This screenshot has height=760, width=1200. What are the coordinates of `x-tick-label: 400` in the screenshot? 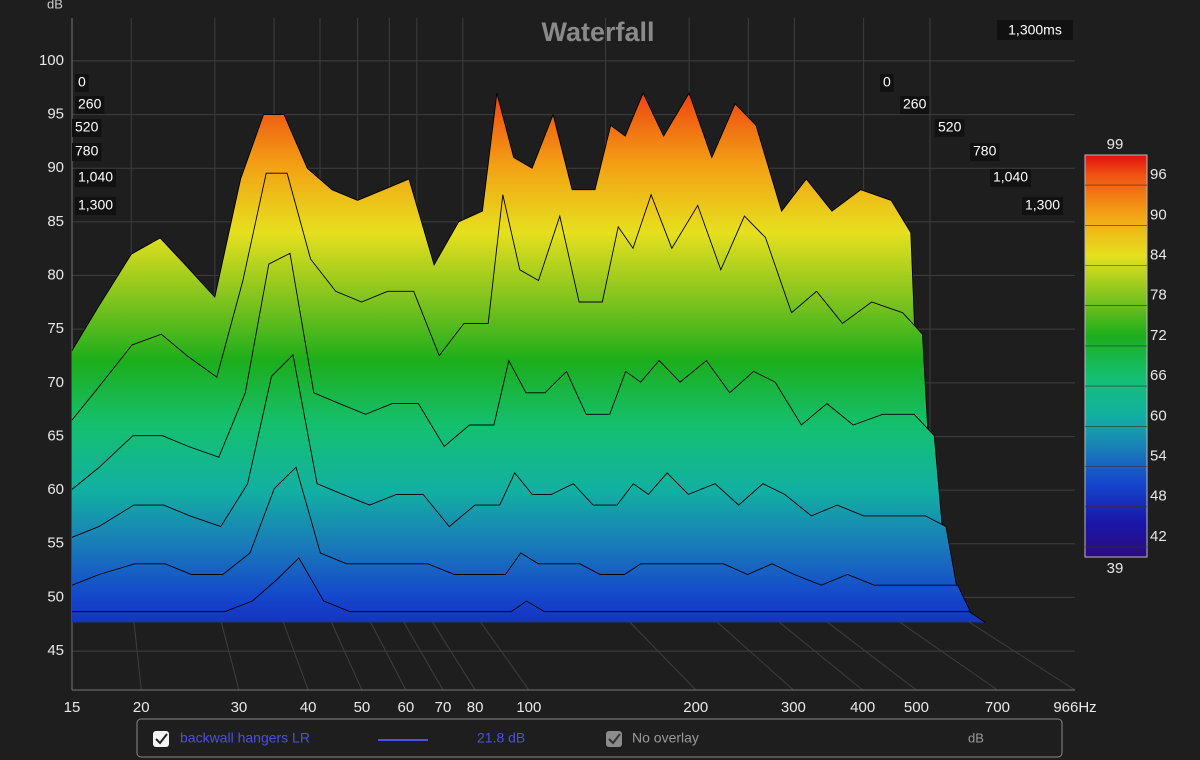 It's located at (862, 707).